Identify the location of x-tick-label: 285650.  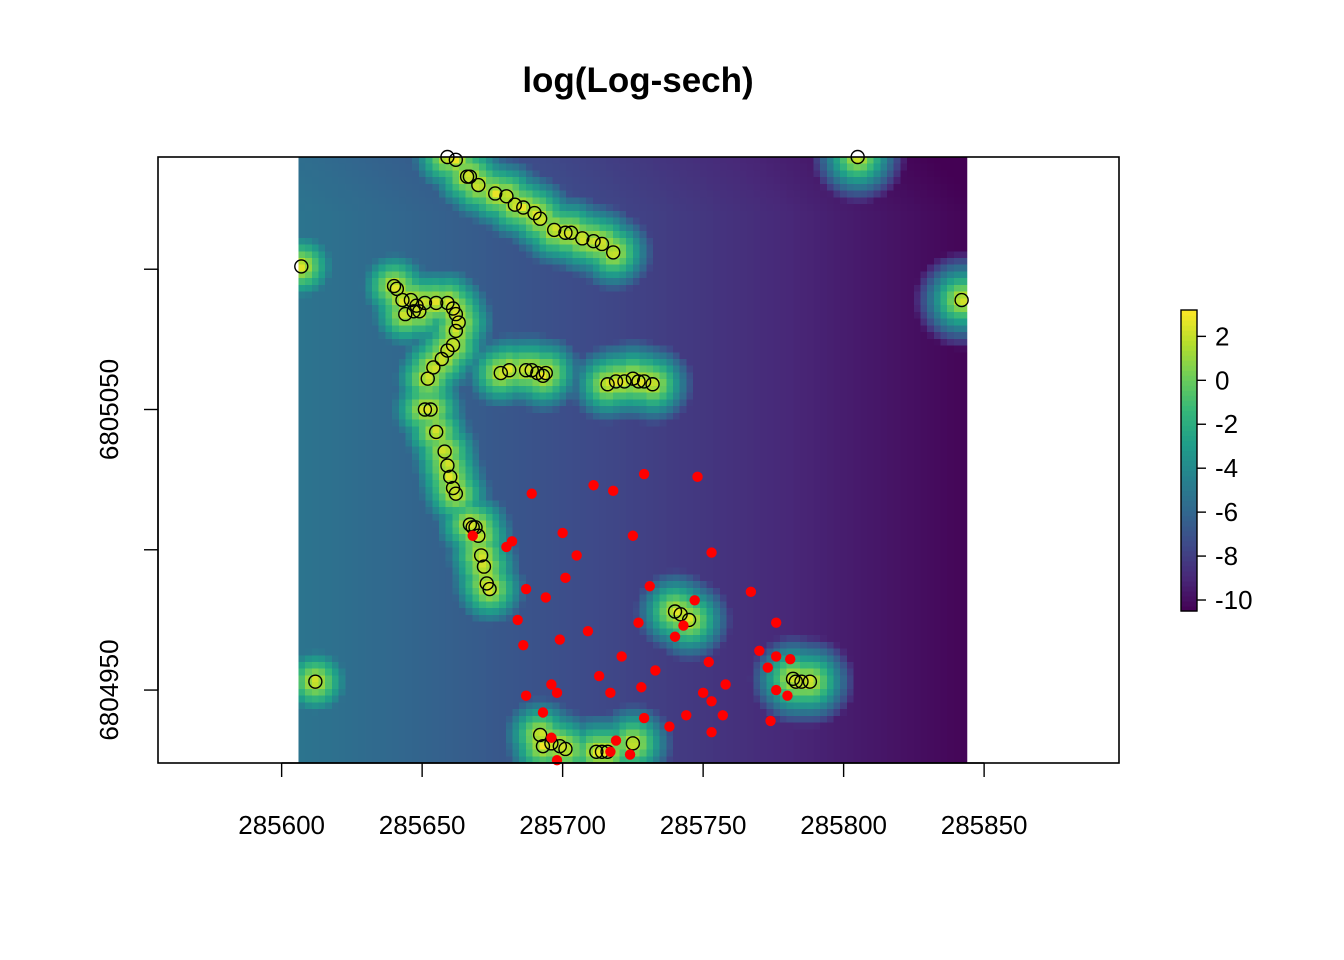
(422, 825).